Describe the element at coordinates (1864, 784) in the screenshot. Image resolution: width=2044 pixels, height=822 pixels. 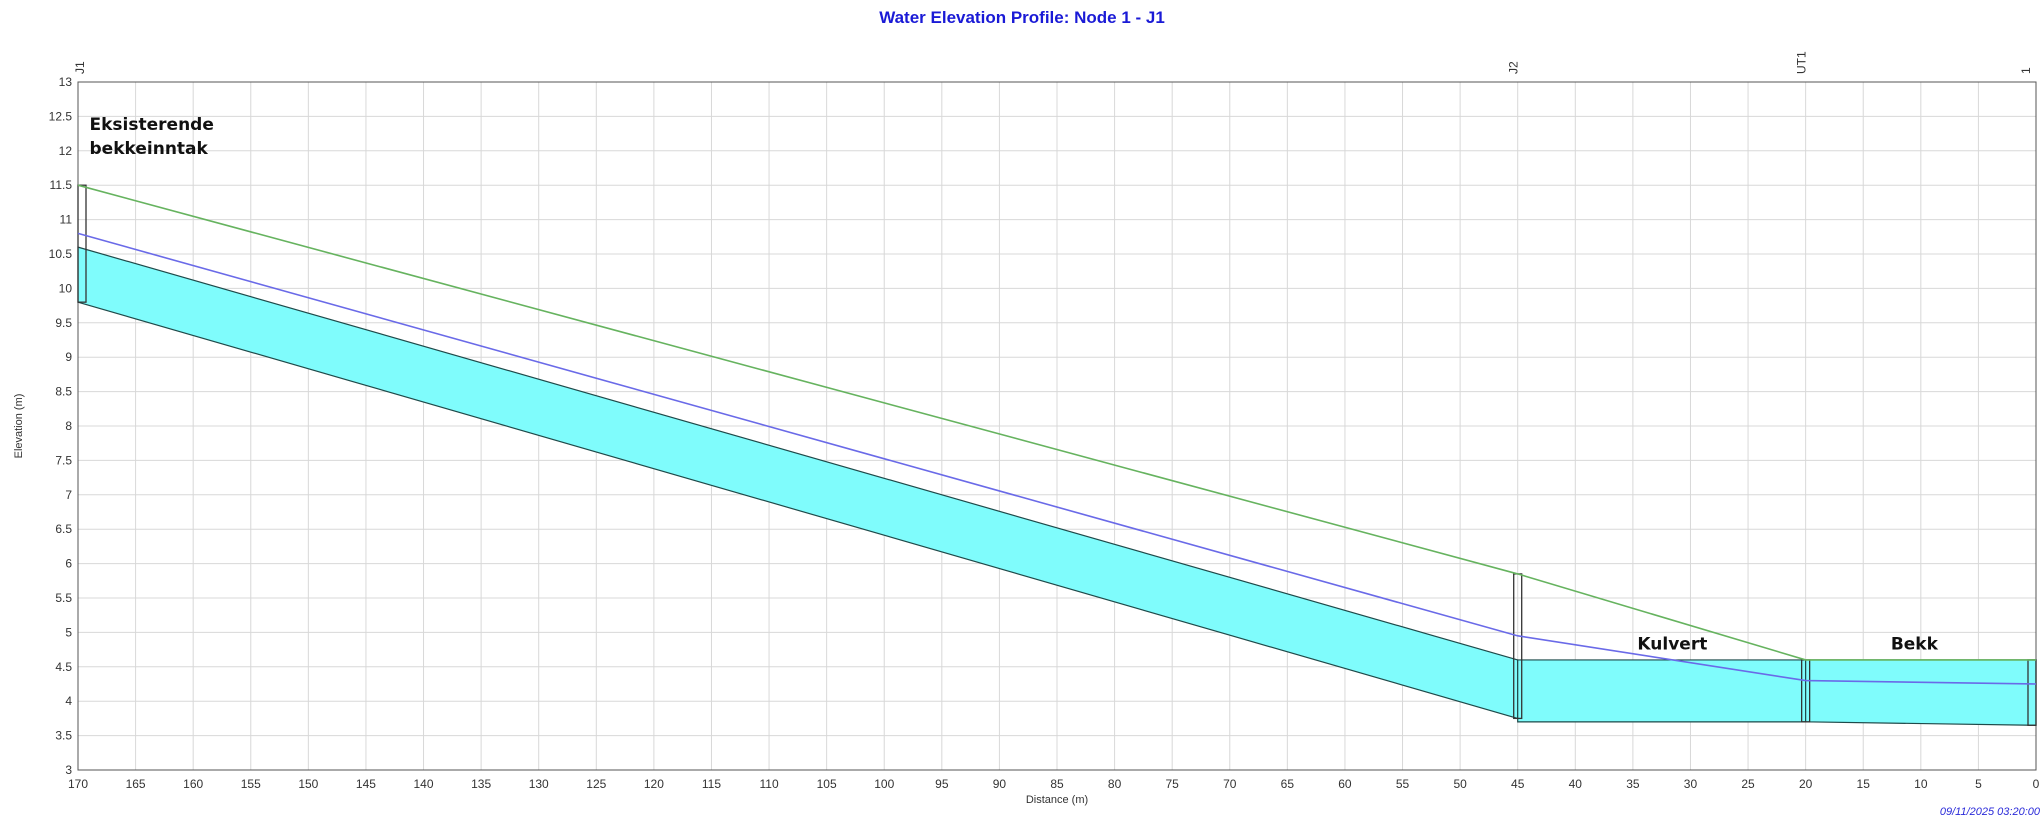
I see `x-tick-label: 15` at that location.